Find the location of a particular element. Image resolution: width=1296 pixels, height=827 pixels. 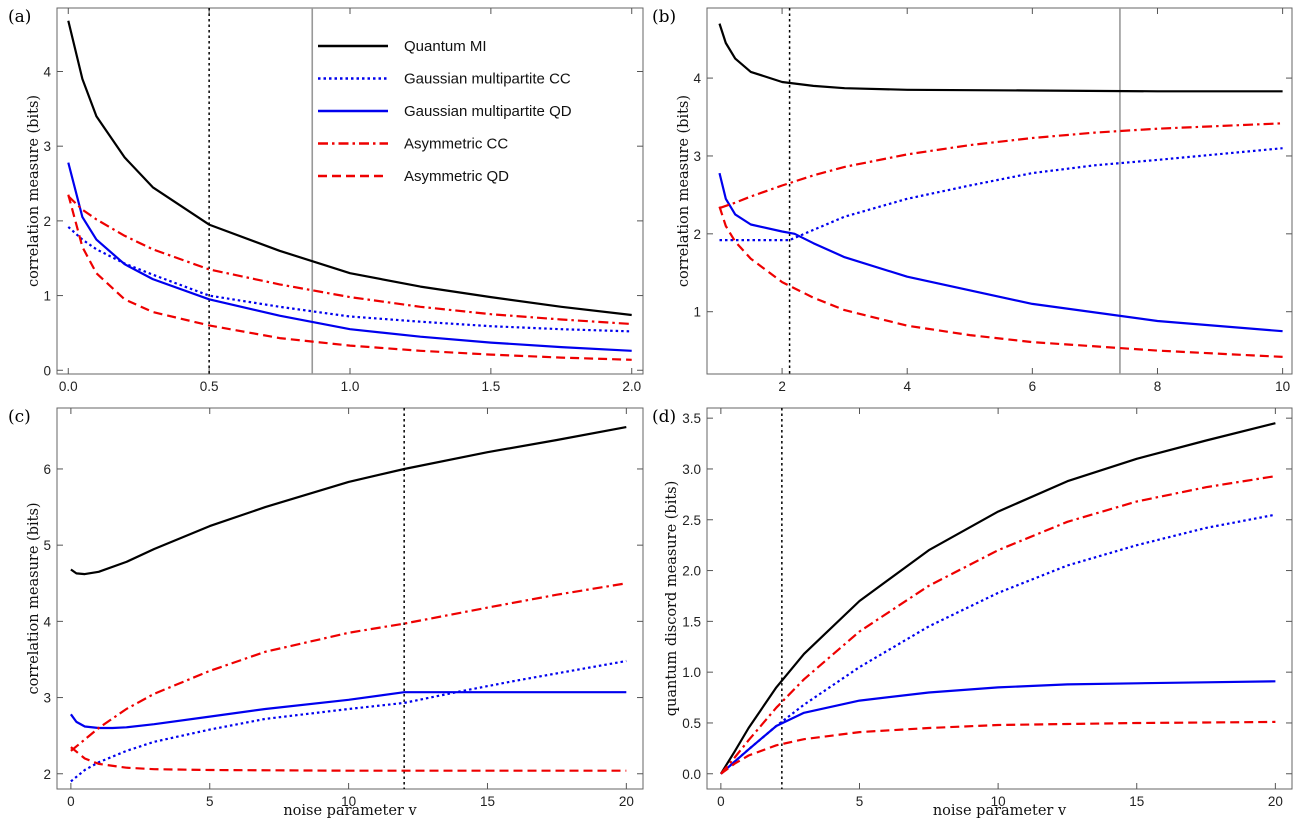

legend-label: Gaussian multipartite QD is located at coordinates (488, 111).